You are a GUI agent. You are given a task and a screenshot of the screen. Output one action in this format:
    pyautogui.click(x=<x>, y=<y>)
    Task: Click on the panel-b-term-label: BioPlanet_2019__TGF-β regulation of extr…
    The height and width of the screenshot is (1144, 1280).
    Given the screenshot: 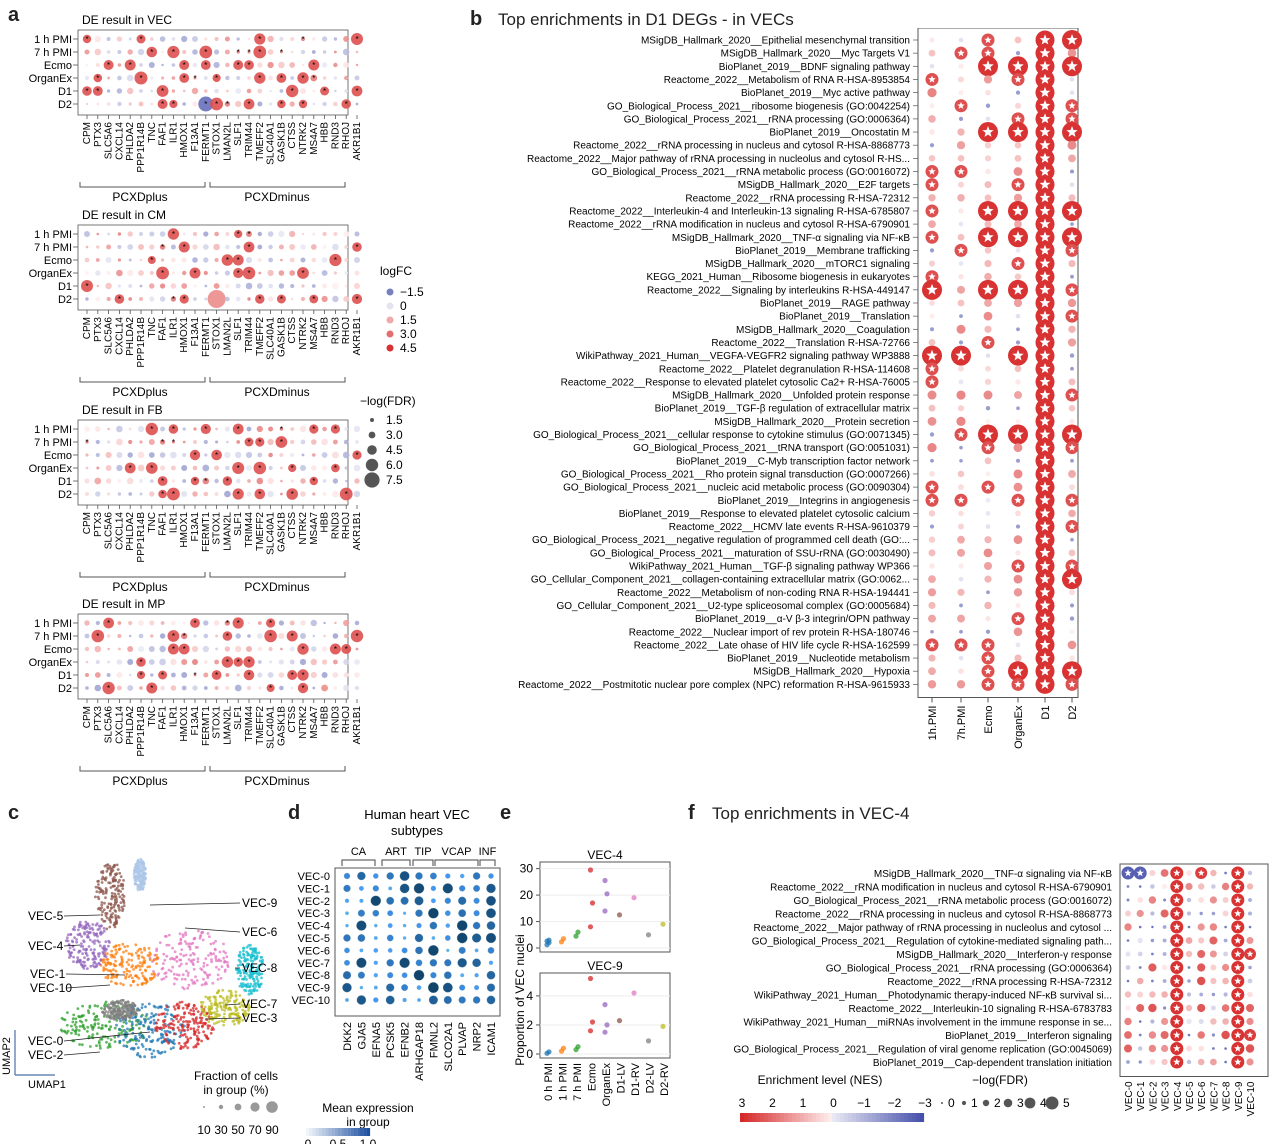 What is the action you would take?
    pyautogui.click(x=782, y=409)
    